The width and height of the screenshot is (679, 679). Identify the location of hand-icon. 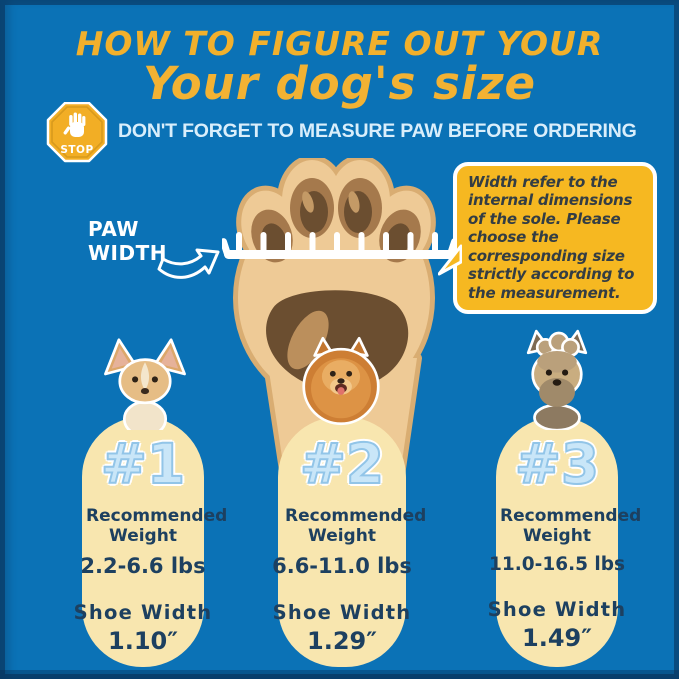
(74, 124).